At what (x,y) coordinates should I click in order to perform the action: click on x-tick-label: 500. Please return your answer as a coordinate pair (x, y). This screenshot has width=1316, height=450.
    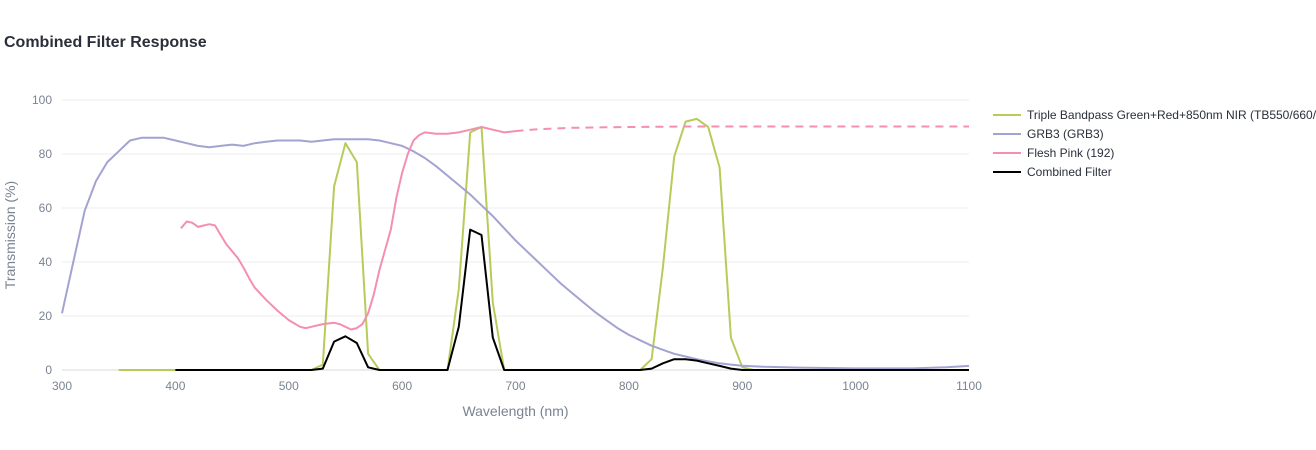
    Looking at the image, I should click on (289, 386).